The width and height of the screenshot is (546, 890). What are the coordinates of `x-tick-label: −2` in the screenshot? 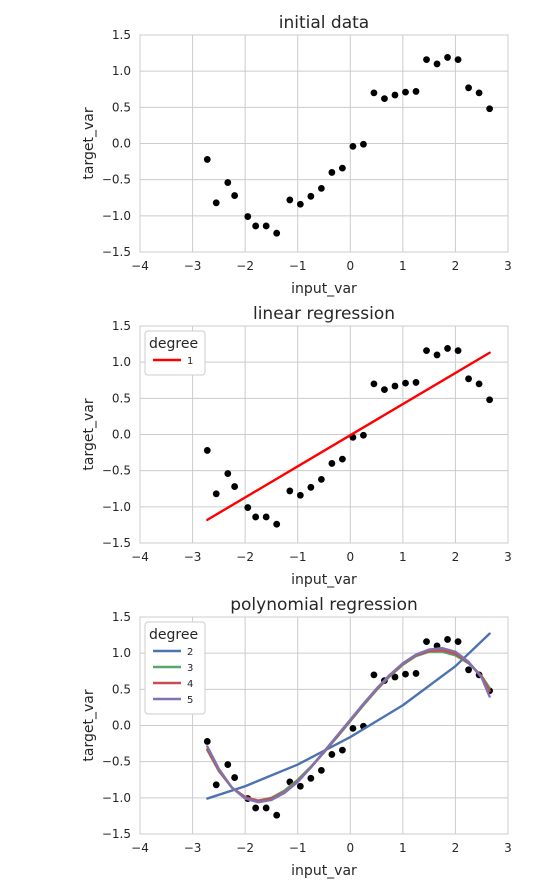 It's located at (245, 266).